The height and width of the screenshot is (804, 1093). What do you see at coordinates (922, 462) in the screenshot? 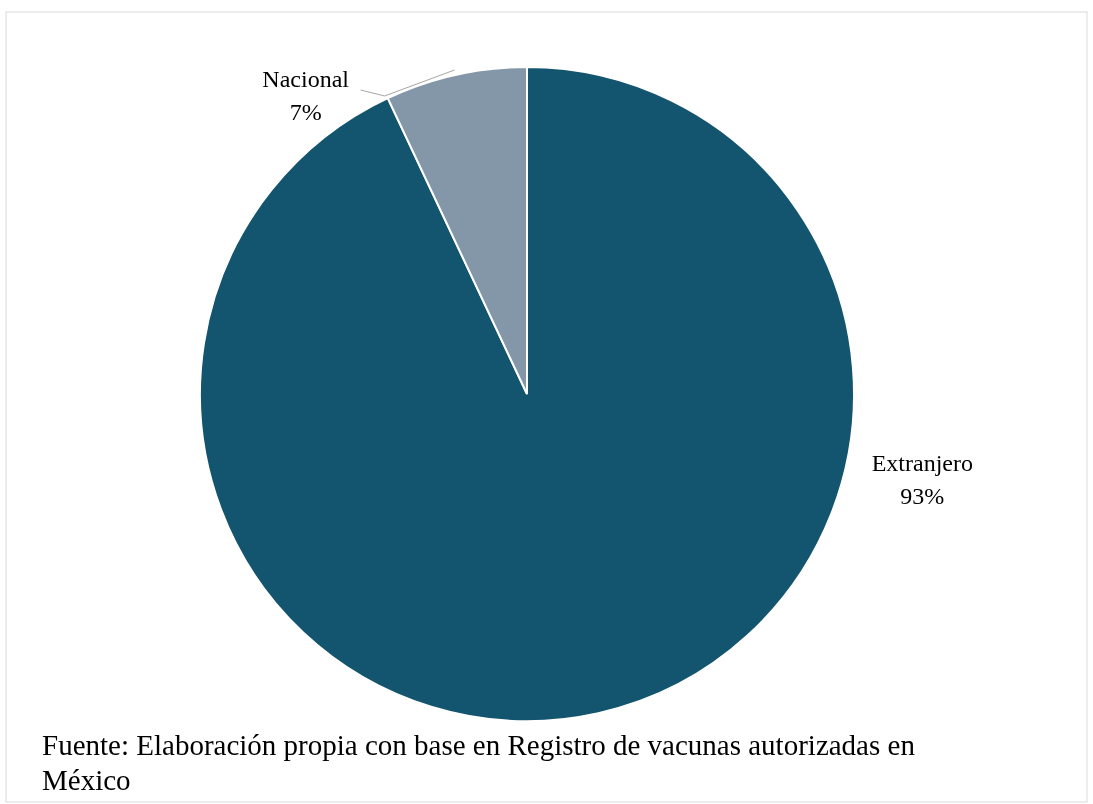
I see `slice-label: Extranjero` at bounding box center [922, 462].